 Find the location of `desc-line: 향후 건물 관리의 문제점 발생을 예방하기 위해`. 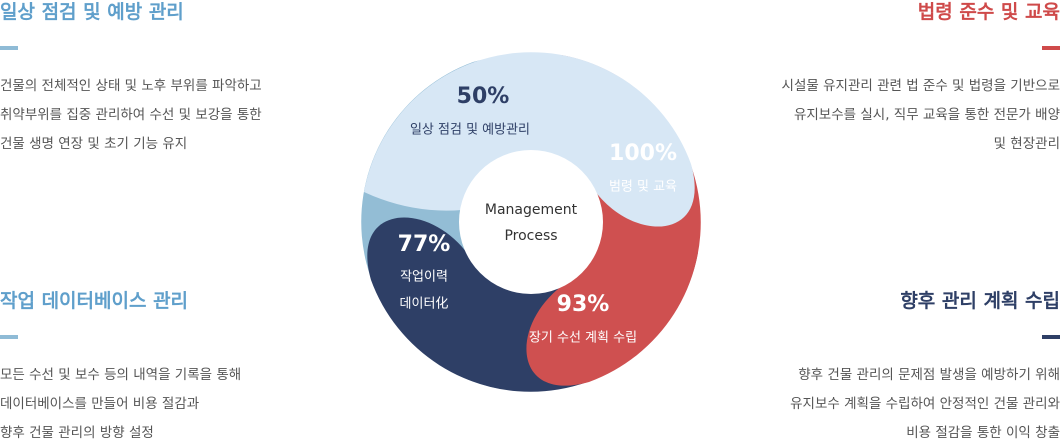

desc-line: 향후 건물 관리의 문제점 발생을 예방하기 위해 is located at coordinates (929, 375).